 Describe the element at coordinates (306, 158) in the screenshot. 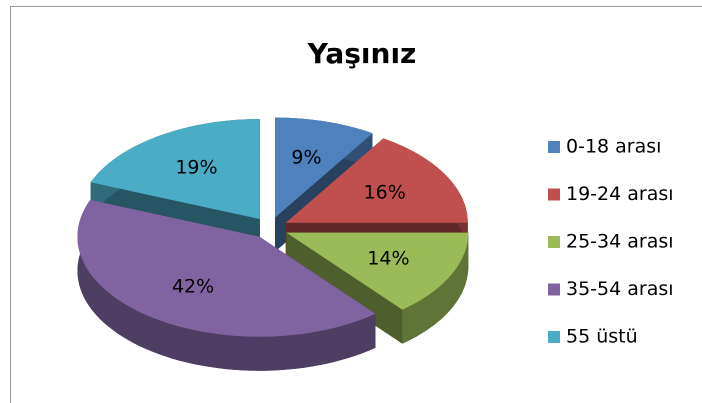

I see `data-label: 9%` at that location.